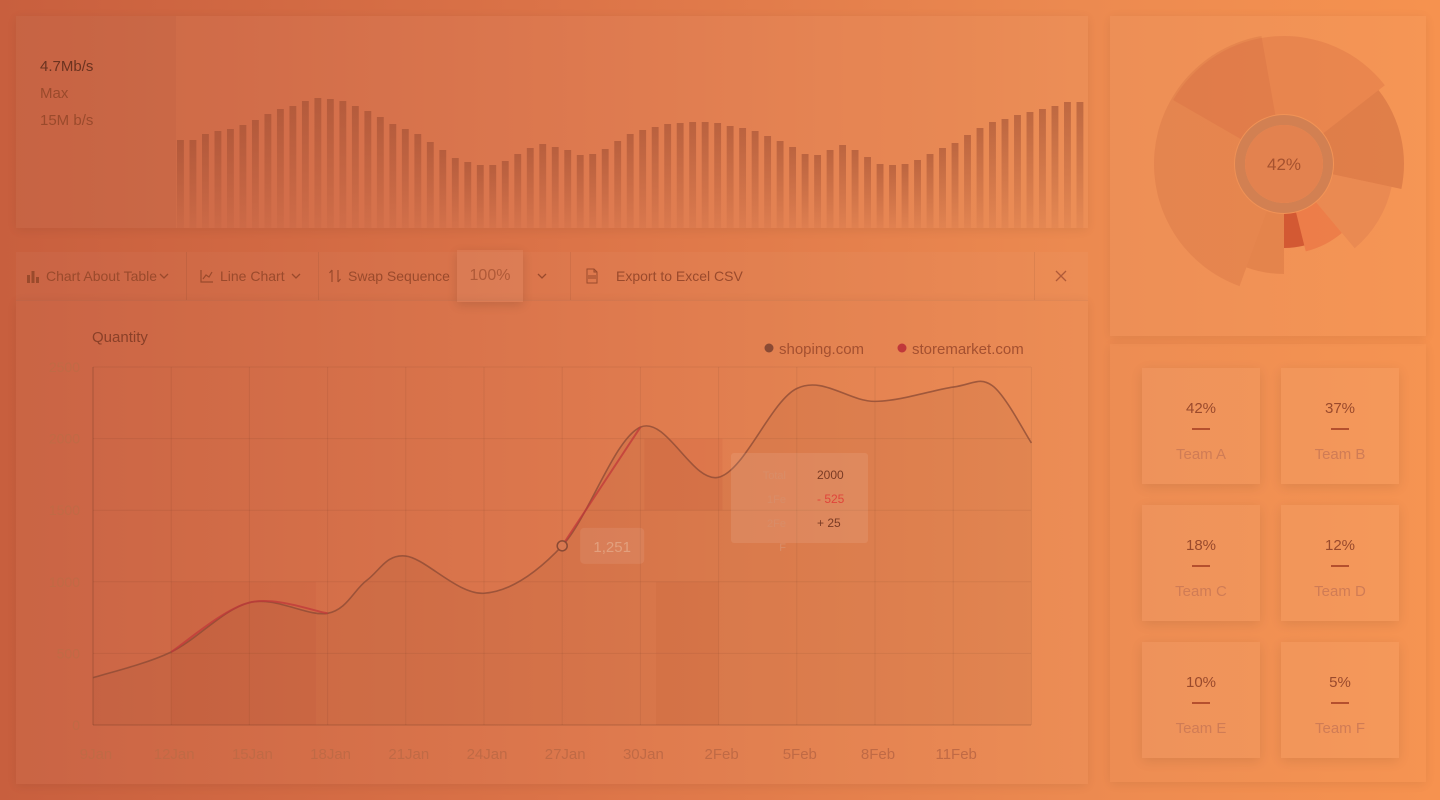  I want to click on x-tick-label: 9Jan, so click(96, 754).